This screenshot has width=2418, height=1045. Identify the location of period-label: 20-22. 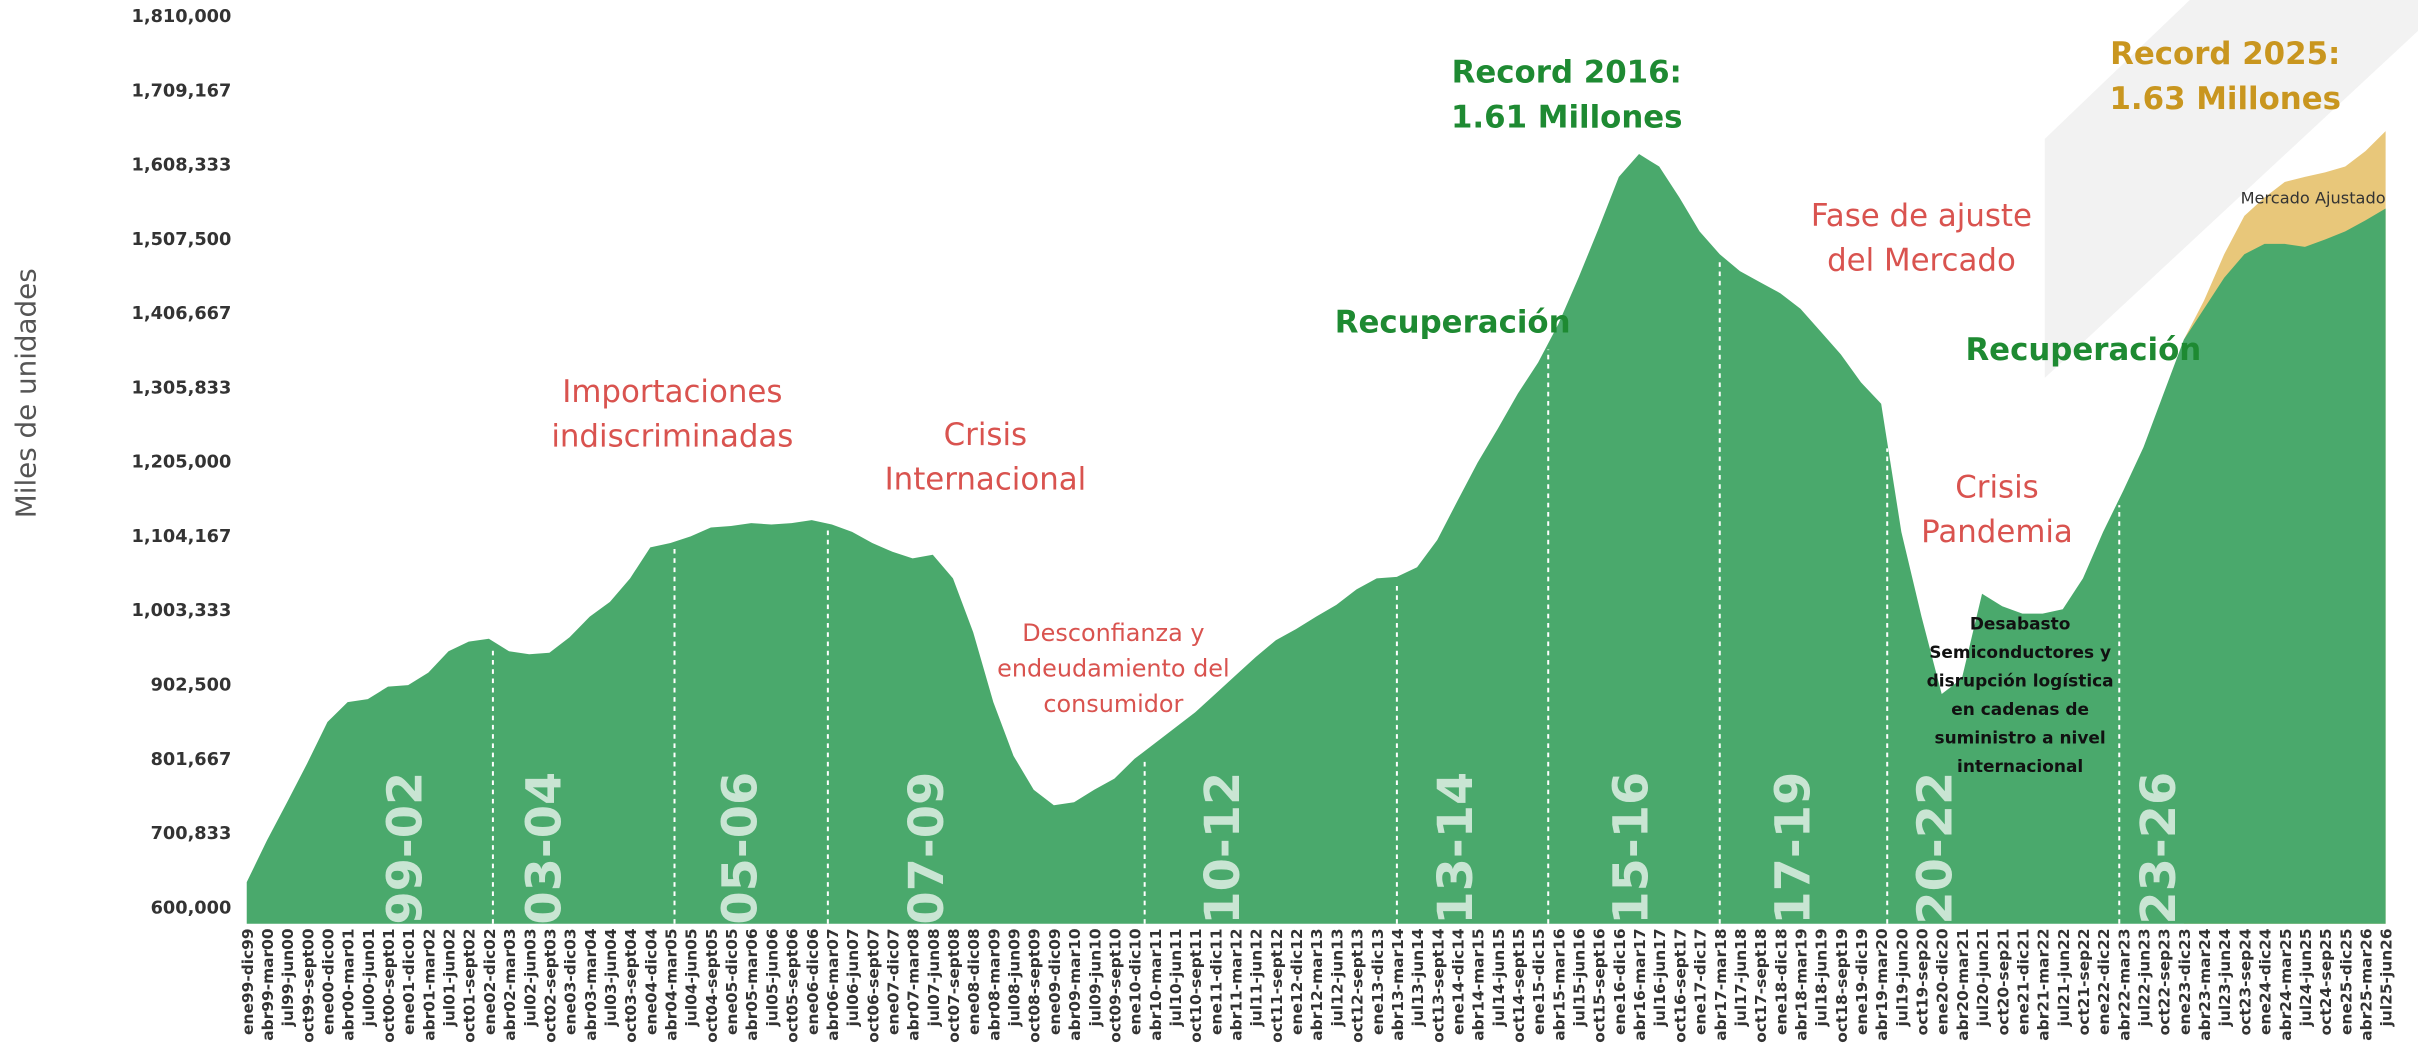
(1935, 848).